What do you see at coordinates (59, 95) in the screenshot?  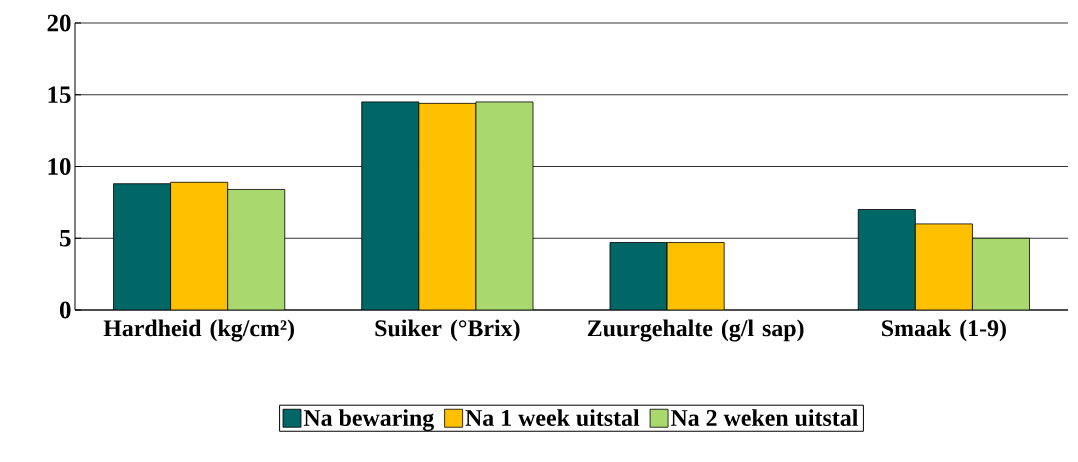 I see `y-tick-label: 15` at bounding box center [59, 95].